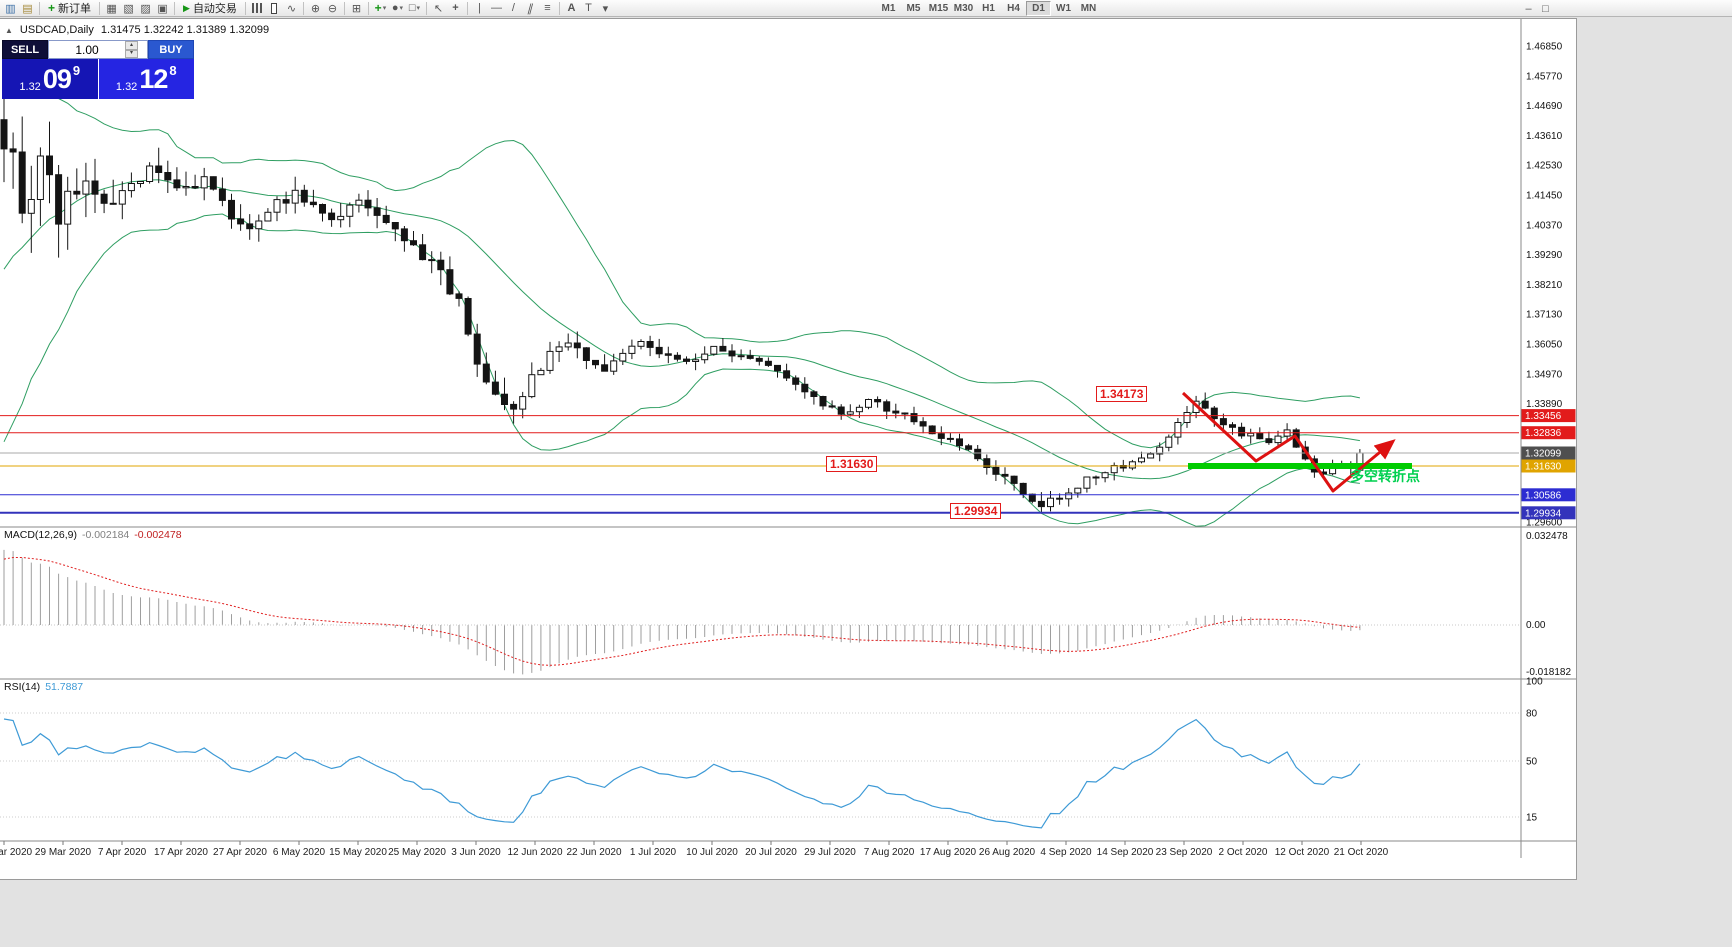  What do you see at coordinates (105, 535) in the screenshot?
I see `macd-value-1: -0.002184` at bounding box center [105, 535].